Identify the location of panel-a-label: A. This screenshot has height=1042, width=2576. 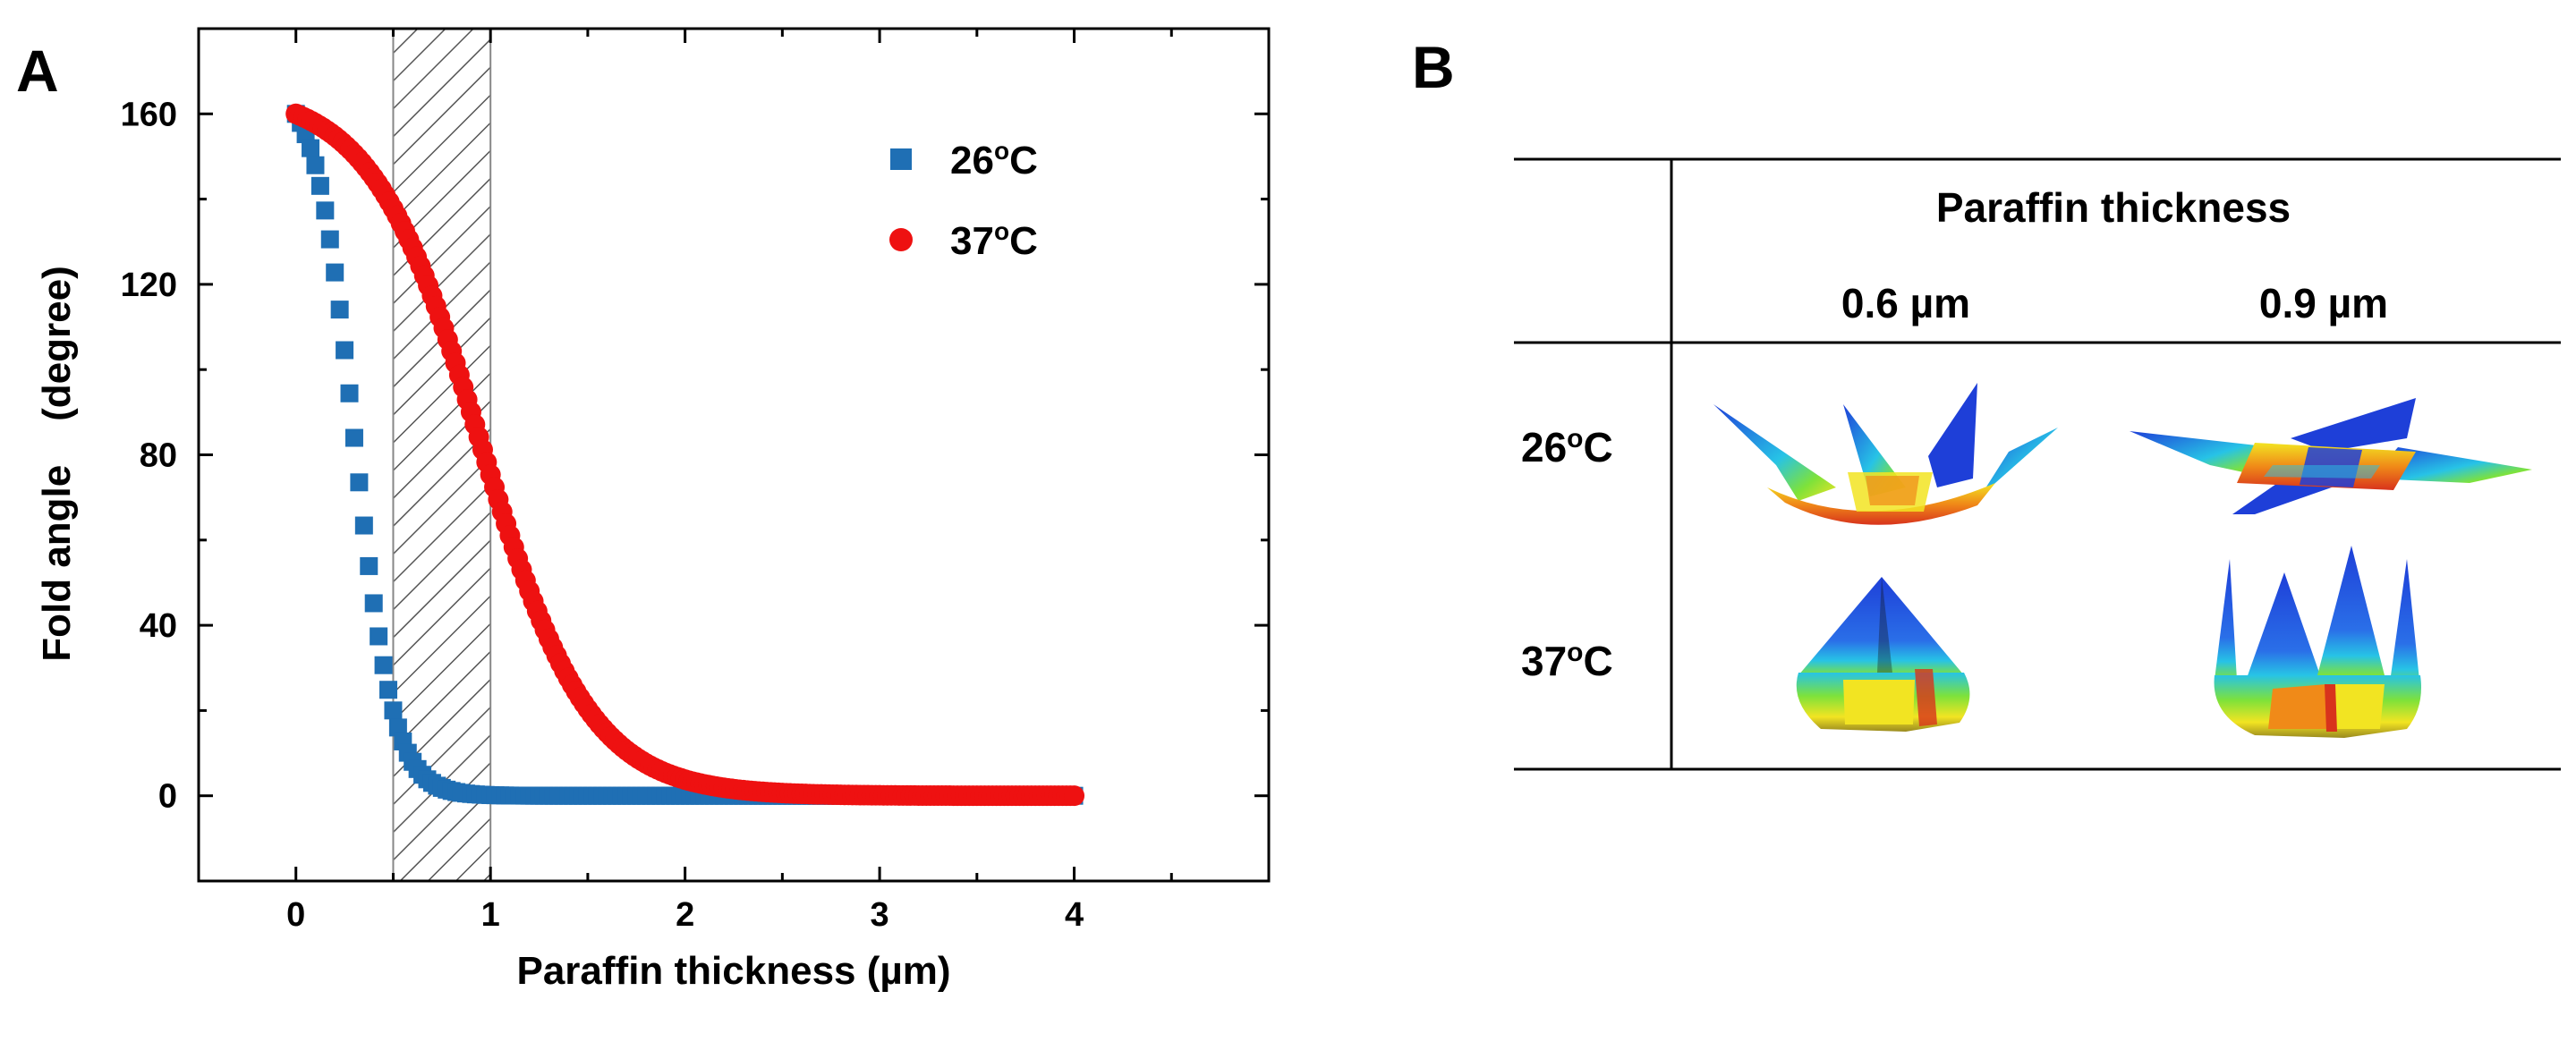
(37, 71).